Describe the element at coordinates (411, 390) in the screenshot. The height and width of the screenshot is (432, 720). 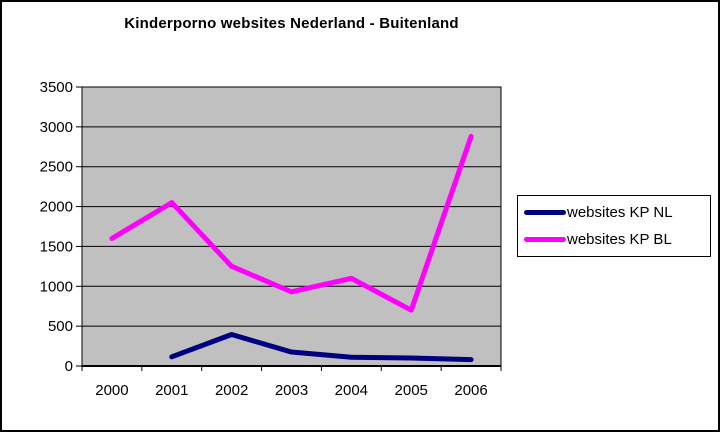
I see `x-tick-label: 2005` at that location.